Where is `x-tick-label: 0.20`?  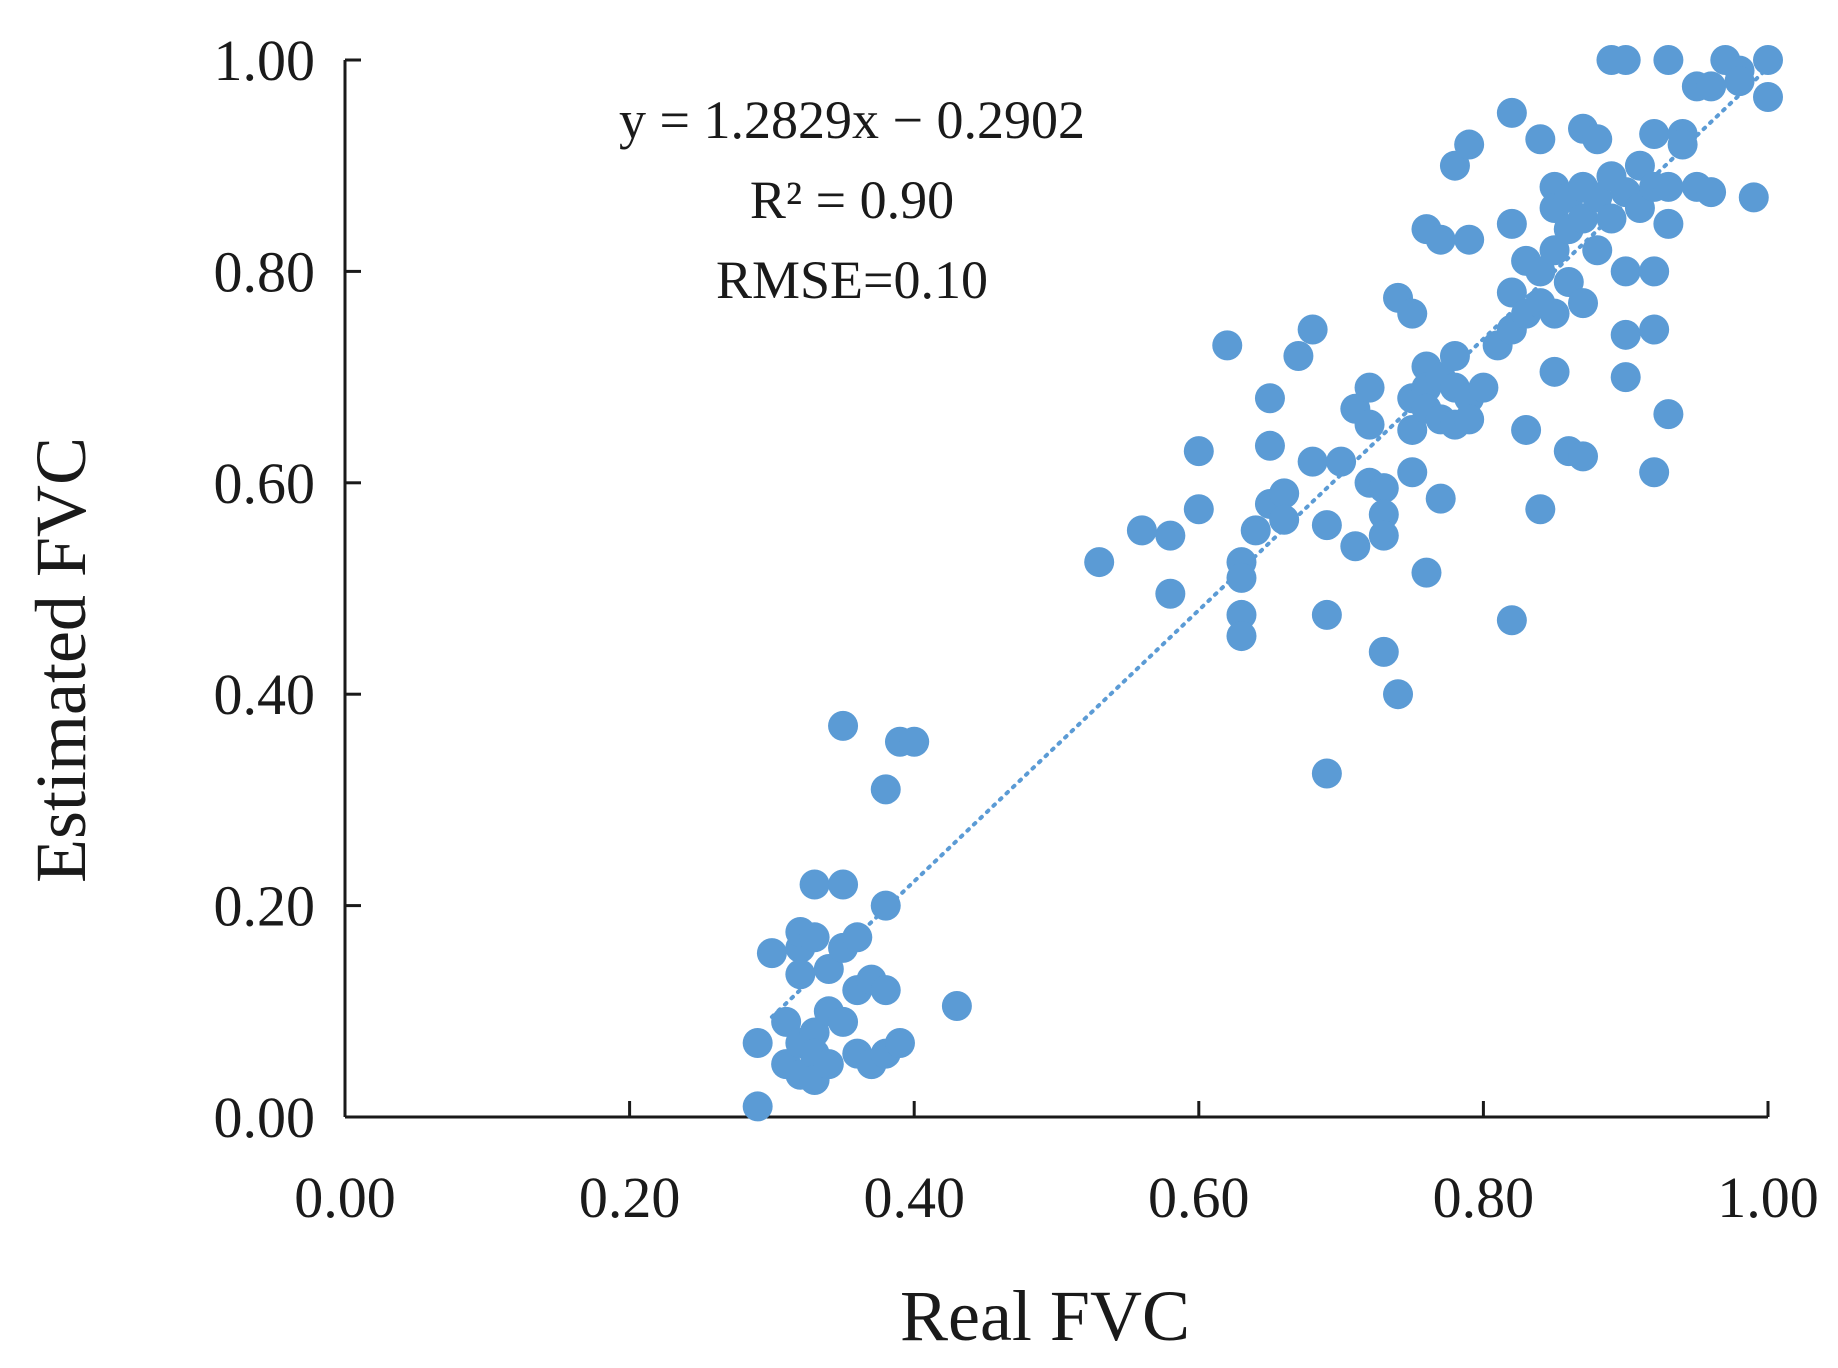 x-tick-label: 0.20 is located at coordinates (630, 1197).